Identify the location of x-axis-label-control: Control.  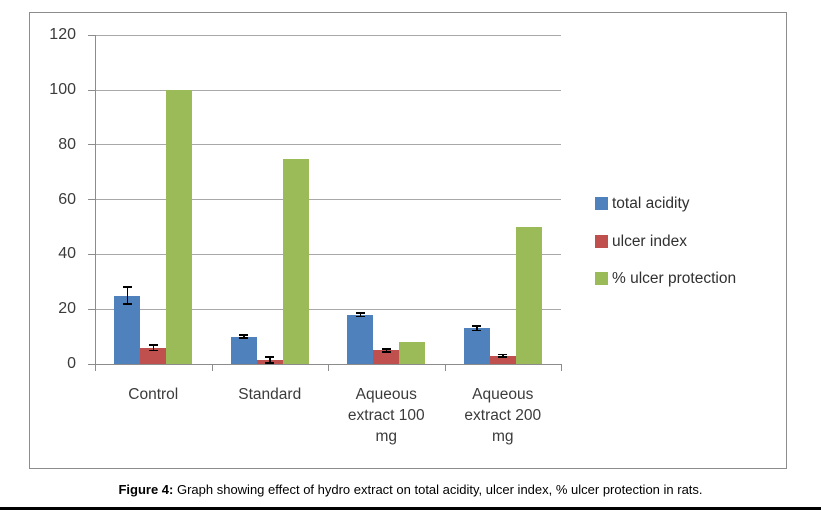
(153, 394).